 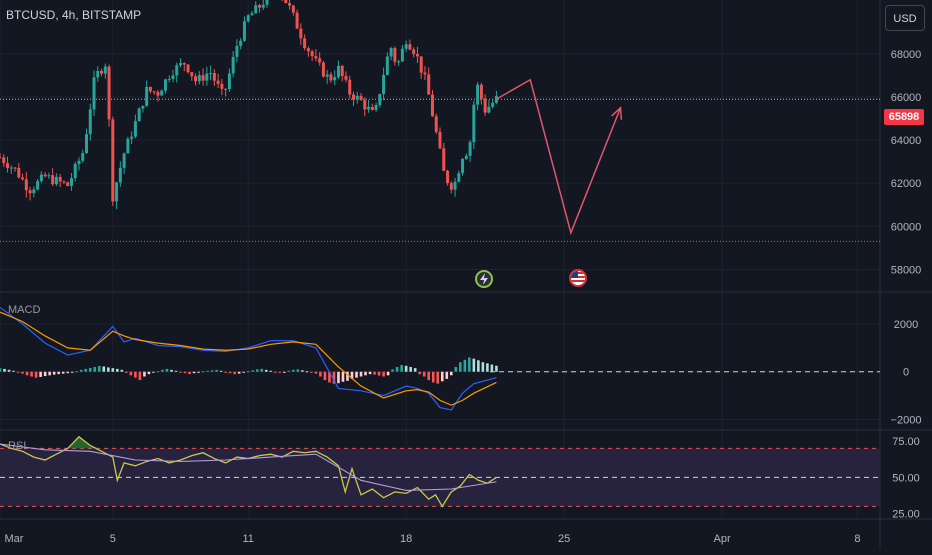 What do you see at coordinates (249, 370) in the screenshot?
I see `macd-histogram` at bounding box center [249, 370].